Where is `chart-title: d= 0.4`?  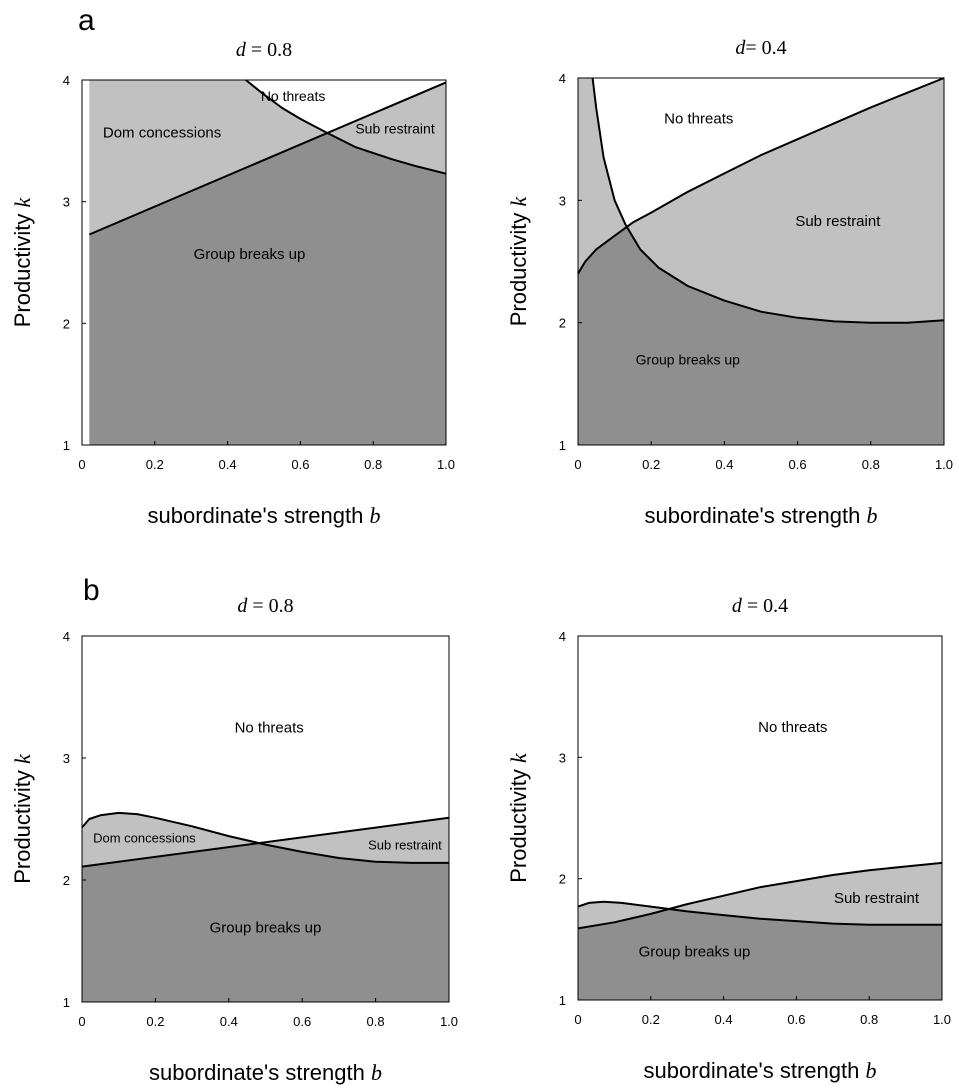 chart-title: d= 0.4 is located at coordinates (760, 48).